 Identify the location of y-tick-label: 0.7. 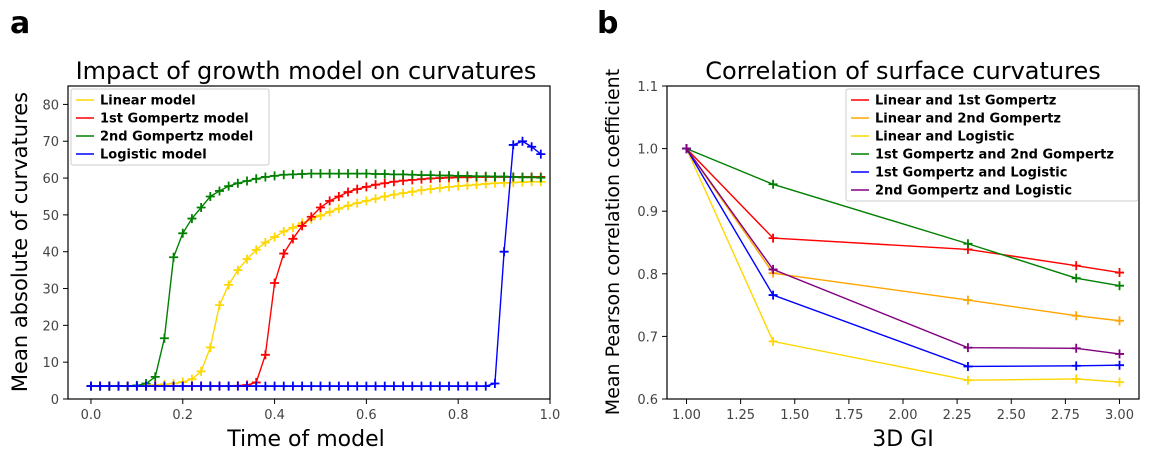
(647, 337).